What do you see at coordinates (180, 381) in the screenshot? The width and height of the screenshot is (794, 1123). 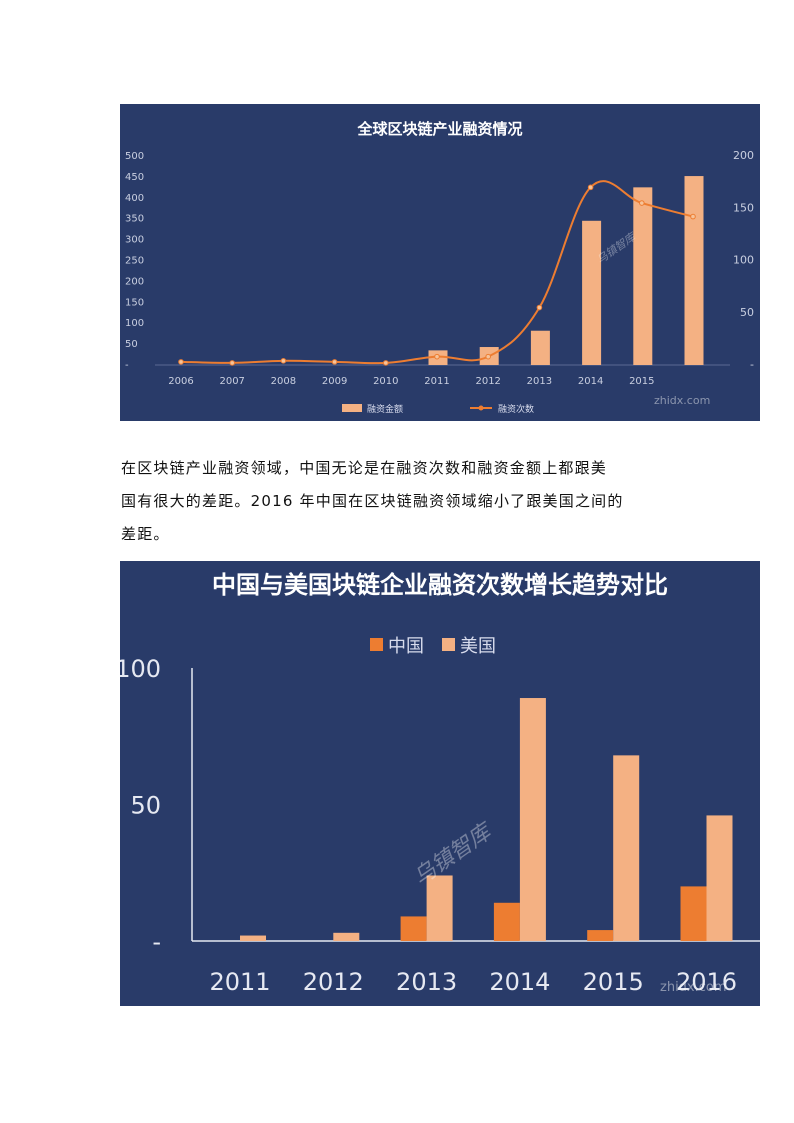 I see `x-tick-label: 2006` at bounding box center [180, 381].